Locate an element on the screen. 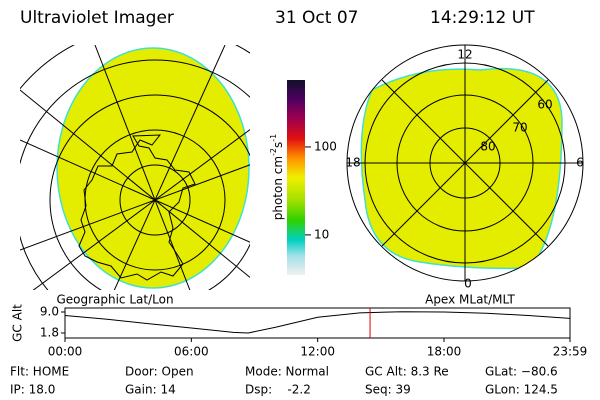 The image size is (600, 400). x-tick-label: 23:59 is located at coordinates (570, 352).